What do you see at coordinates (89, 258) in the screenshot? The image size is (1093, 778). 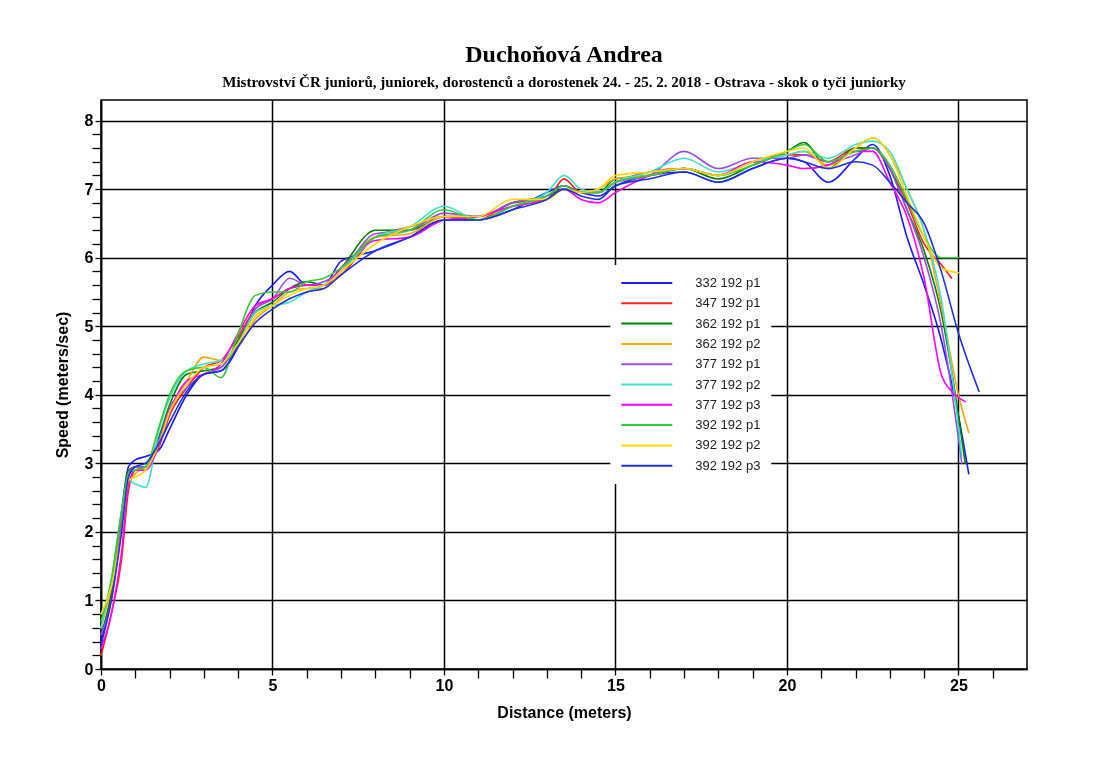 I see `y-tick-label: 6` at bounding box center [89, 258].